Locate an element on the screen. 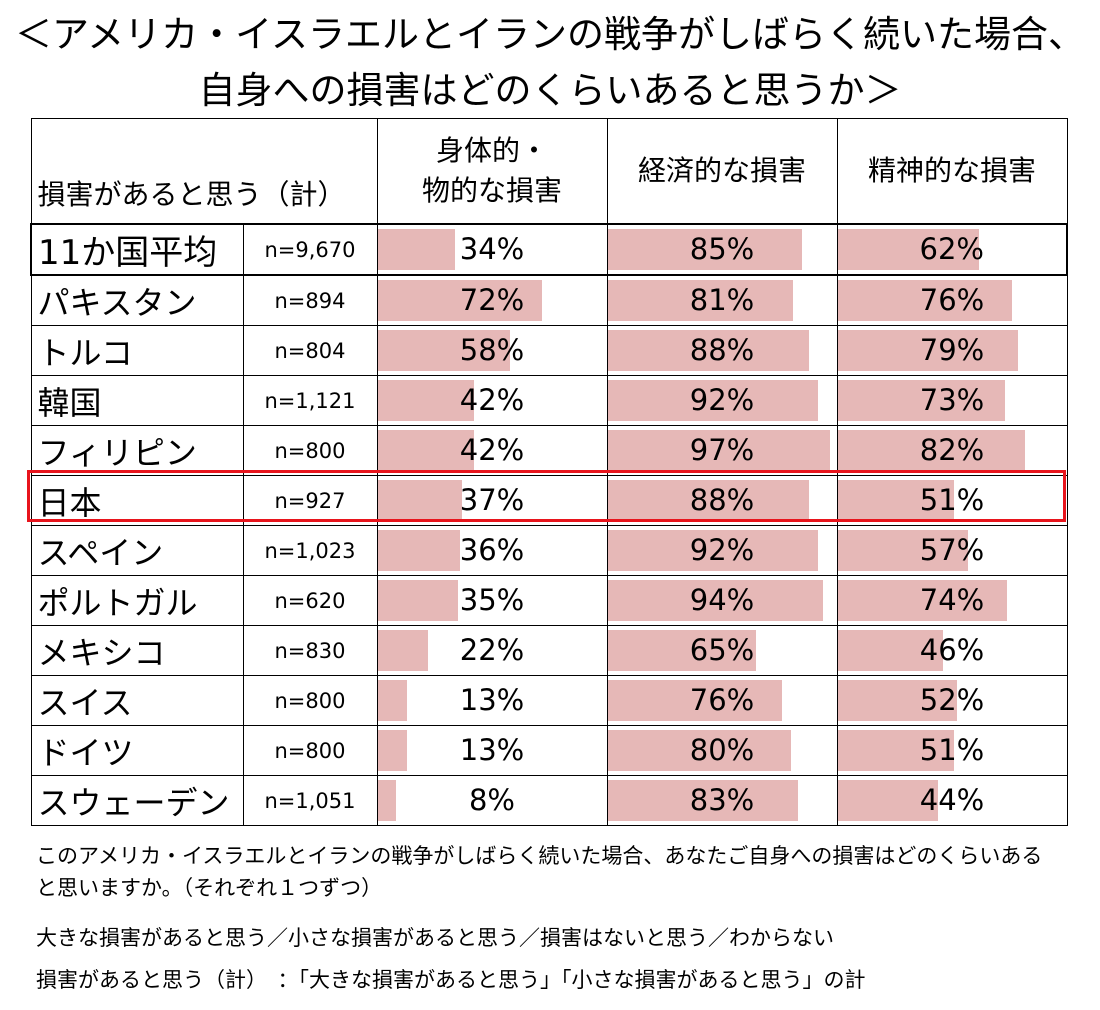 This screenshot has height=1010, width=1100. value-label-mental: 46% is located at coordinates (952, 650).